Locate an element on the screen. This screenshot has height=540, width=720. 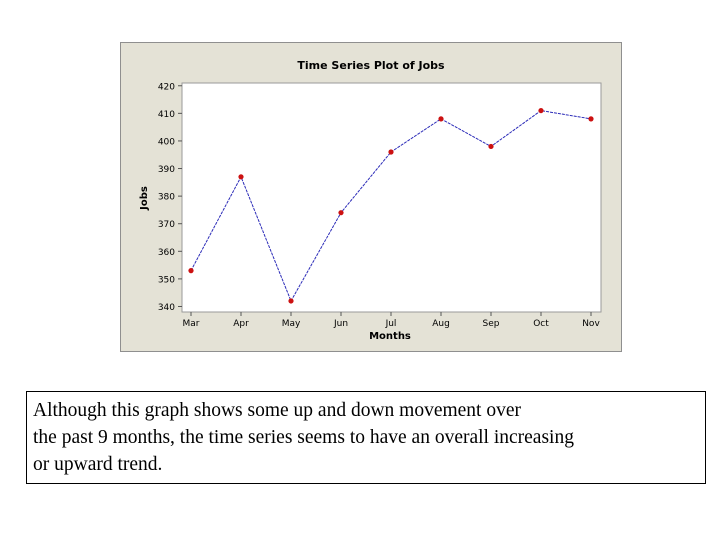
y-tick-label: 390 is located at coordinates (166, 170).